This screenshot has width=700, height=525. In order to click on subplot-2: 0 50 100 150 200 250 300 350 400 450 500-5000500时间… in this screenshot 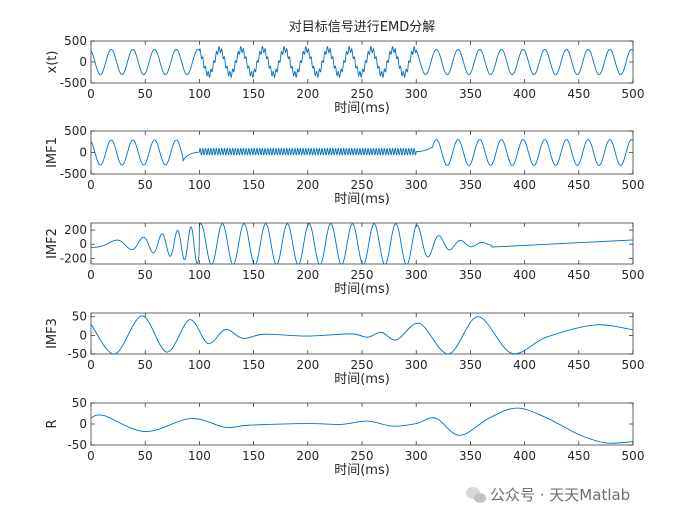, I will do `click(344, 165)`.